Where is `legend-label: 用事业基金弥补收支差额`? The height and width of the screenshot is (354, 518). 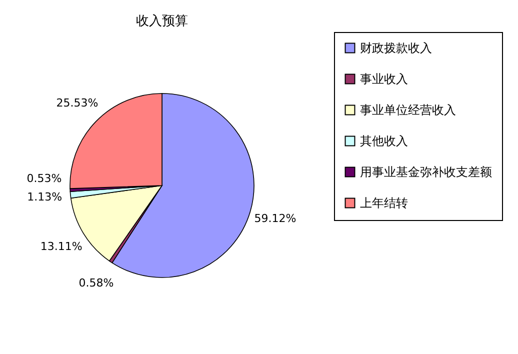 legend-label: 用事业基金弥补收支差额 is located at coordinates (426, 172).